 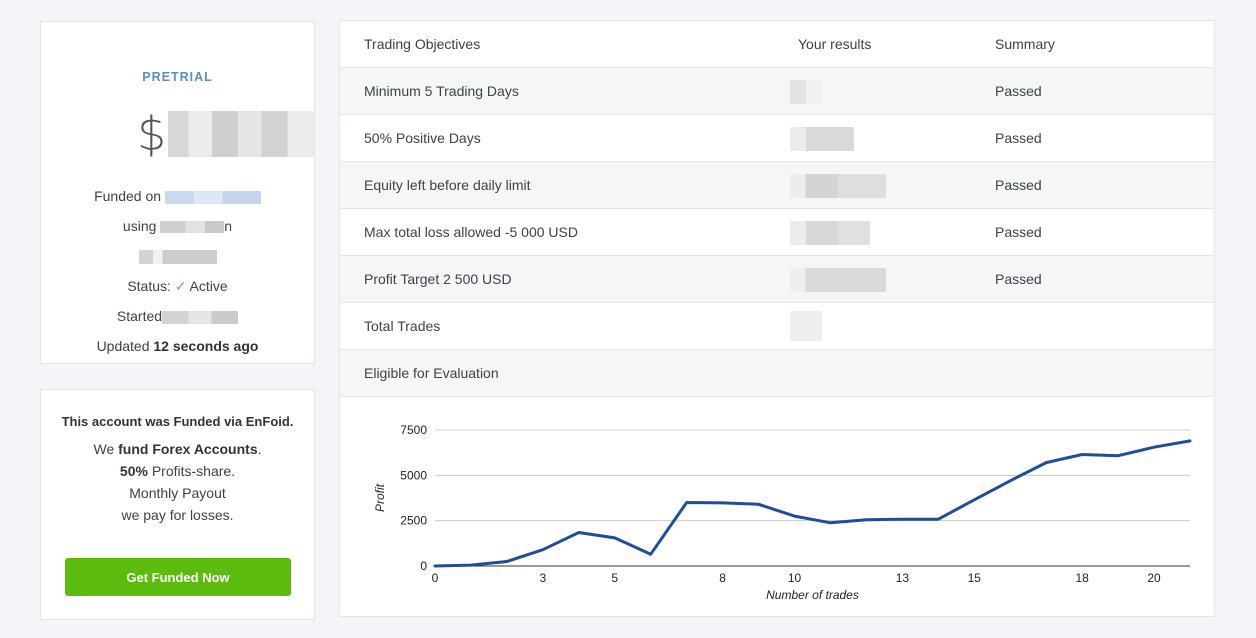 I want to click on updated-label: Updated, so click(x=123, y=346).